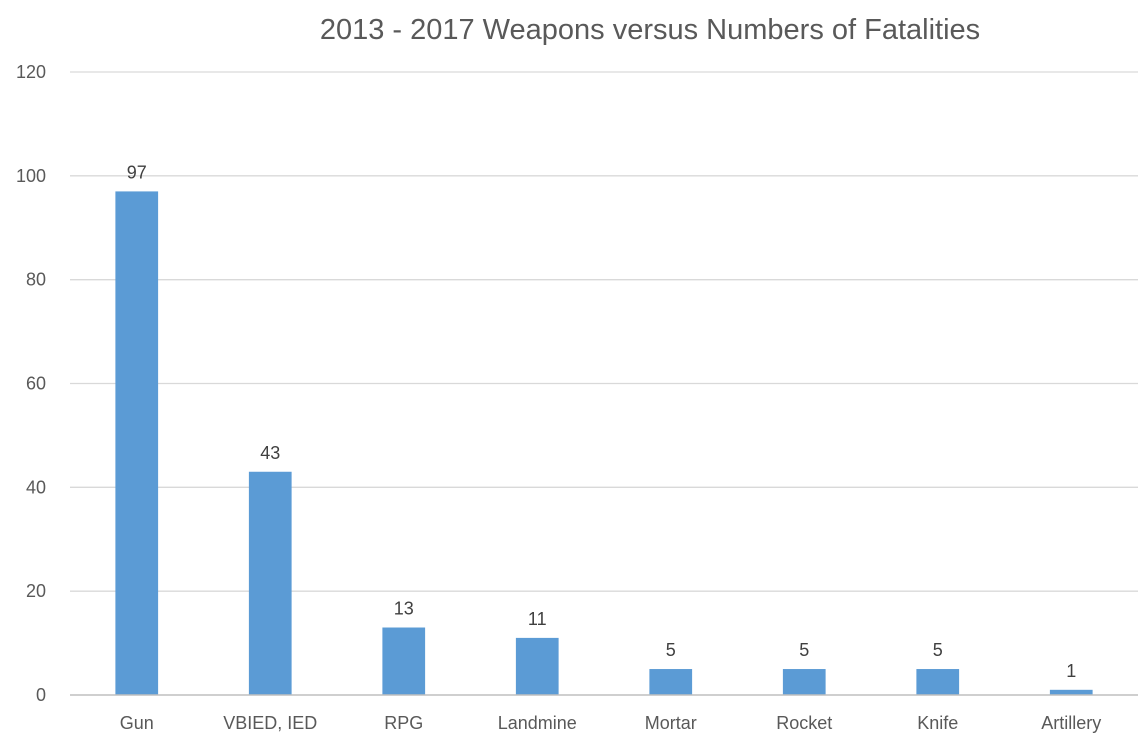 The image size is (1148, 738). Describe the element at coordinates (671, 723) in the screenshot. I see `x-category-label: Mortar` at that location.